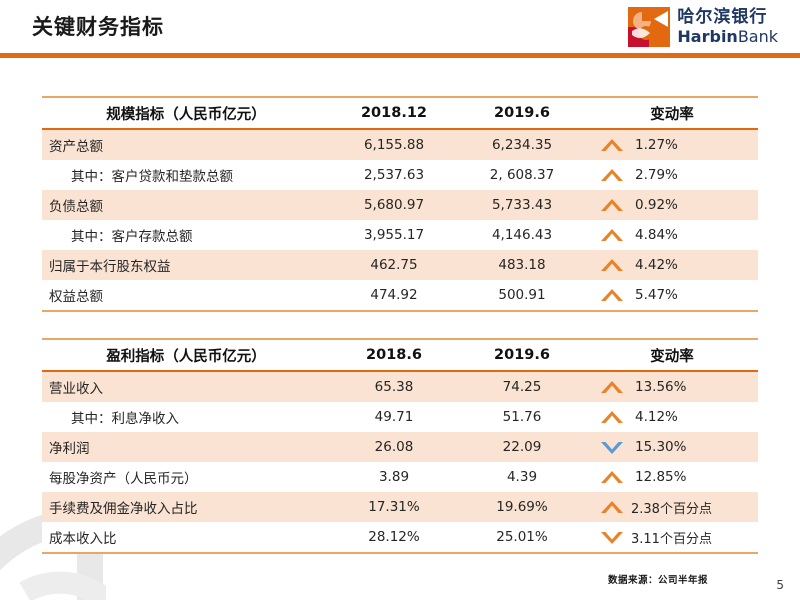 The image size is (800, 600). I want to click on row-value-period-2: 25.01%, so click(522, 537).